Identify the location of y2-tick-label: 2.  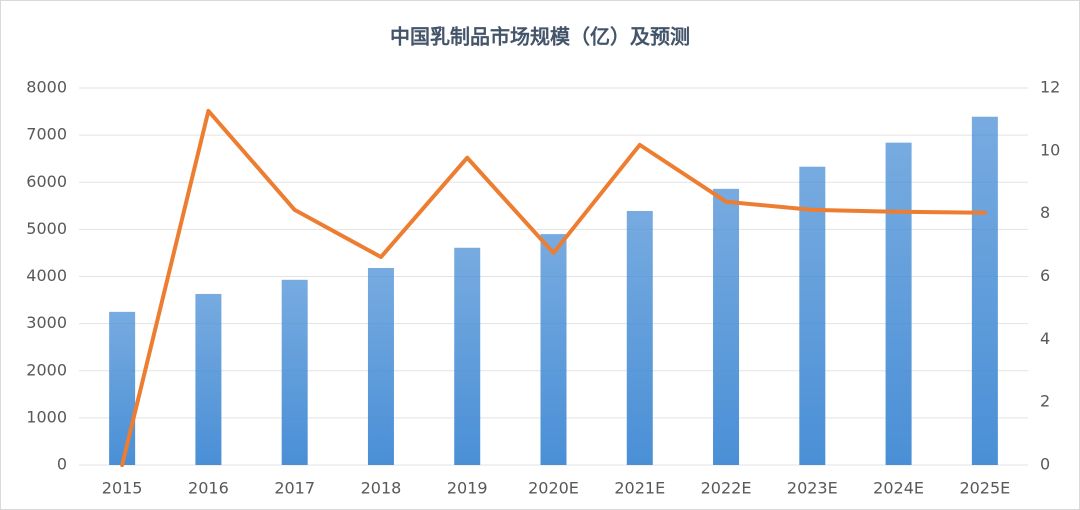
(1045, 401).